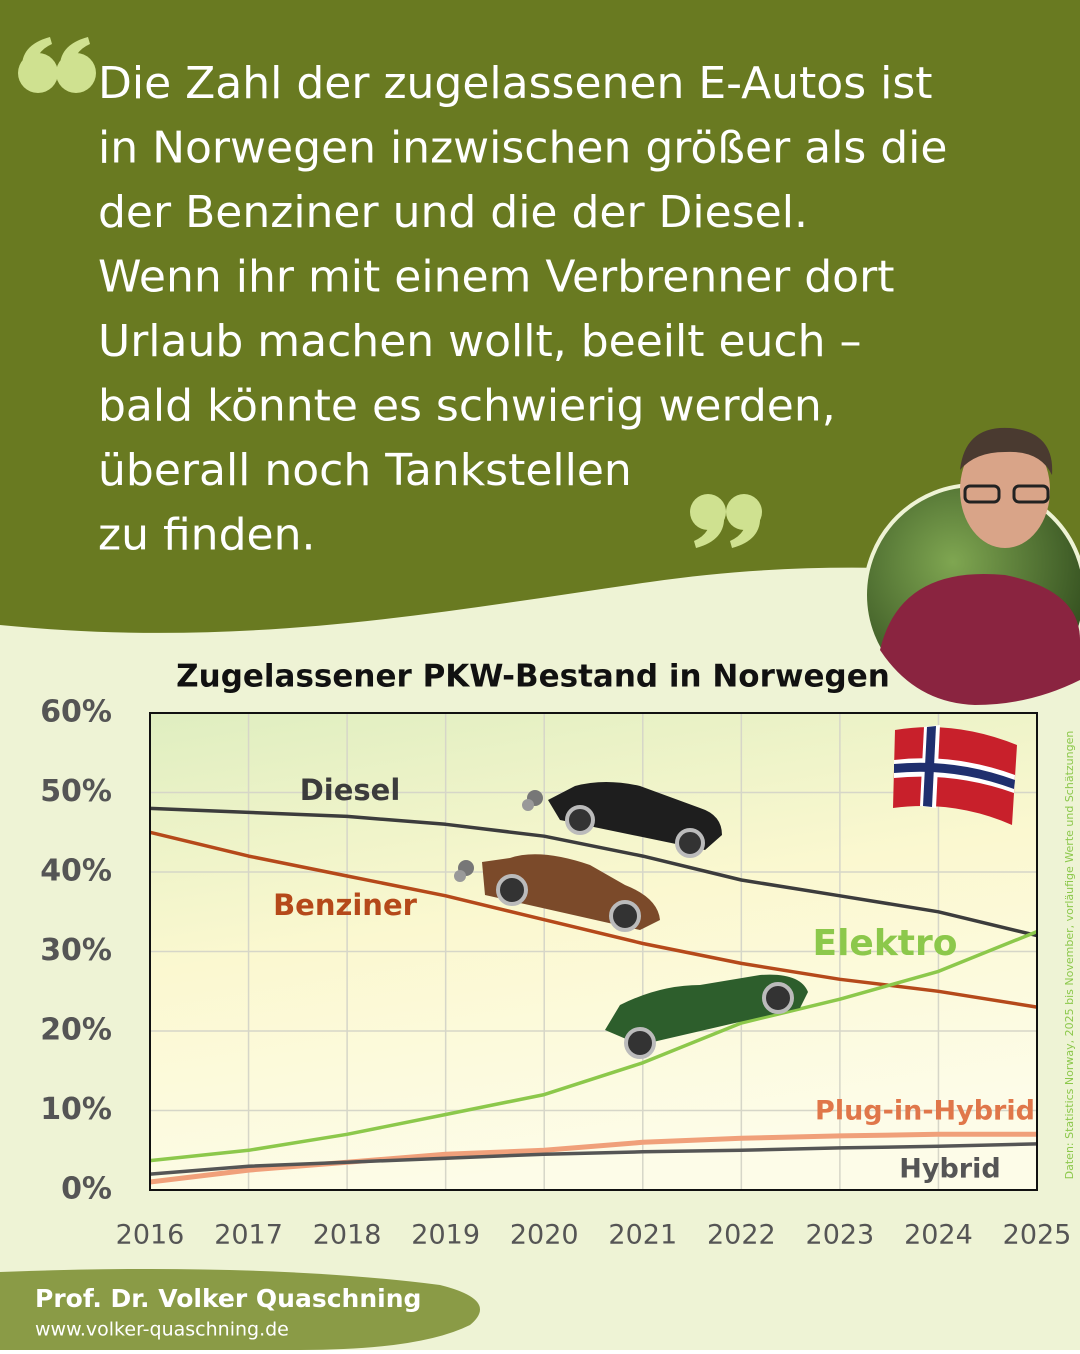 The image size is (1080, 1354). I want to click on series-label: Hybrid, so click(949, 1169).